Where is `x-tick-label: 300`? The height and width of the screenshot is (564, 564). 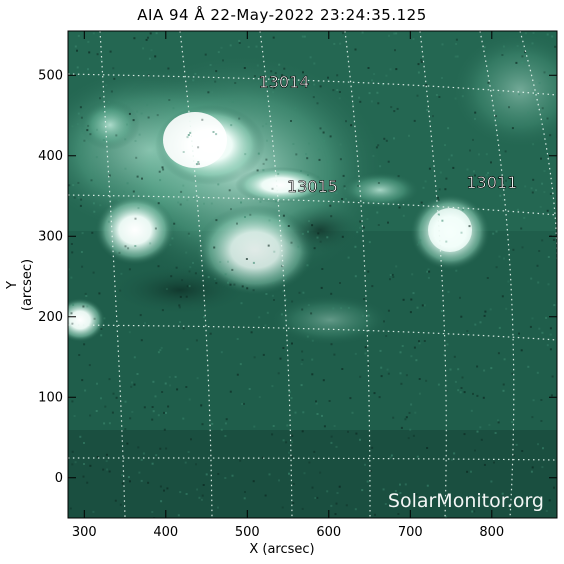
x-tick-label: 300 is located at coordinates (84, 532).